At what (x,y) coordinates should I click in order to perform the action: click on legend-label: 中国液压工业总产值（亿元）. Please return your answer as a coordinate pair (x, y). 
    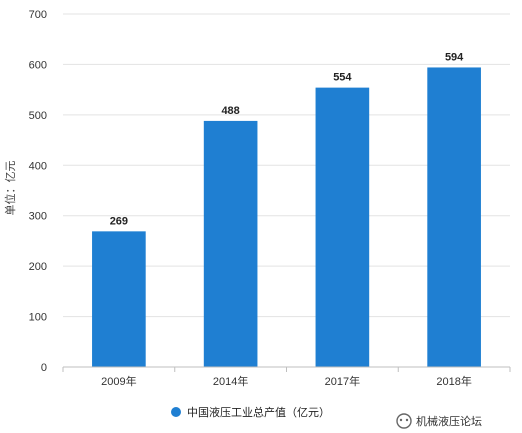
    Looking at the image, I should click on (258, 412).